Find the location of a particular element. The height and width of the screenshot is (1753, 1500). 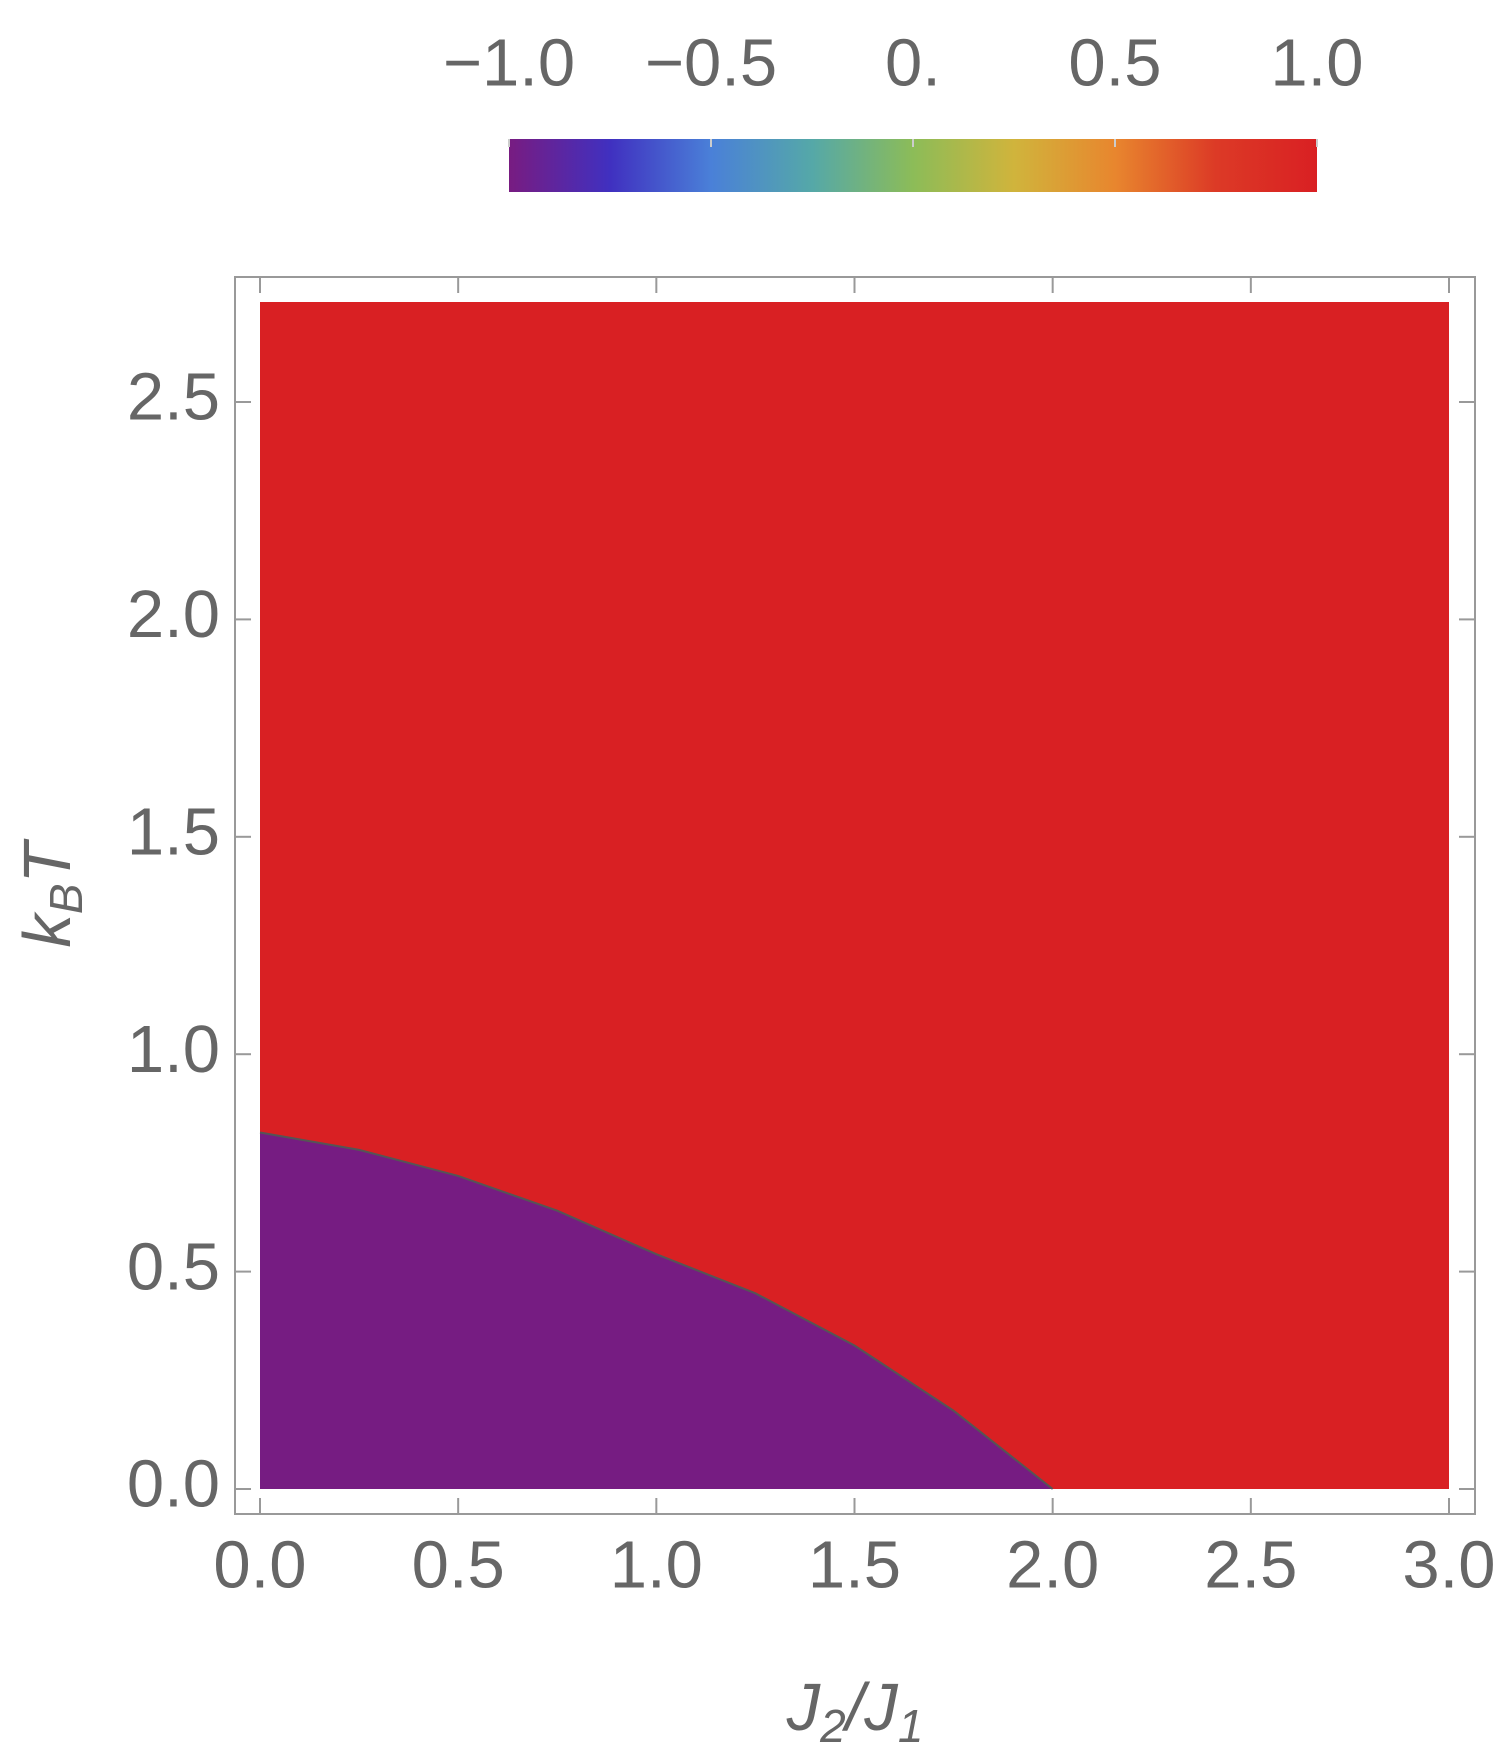

x-axis-title-part: J is located at coordinates (804, 1707).